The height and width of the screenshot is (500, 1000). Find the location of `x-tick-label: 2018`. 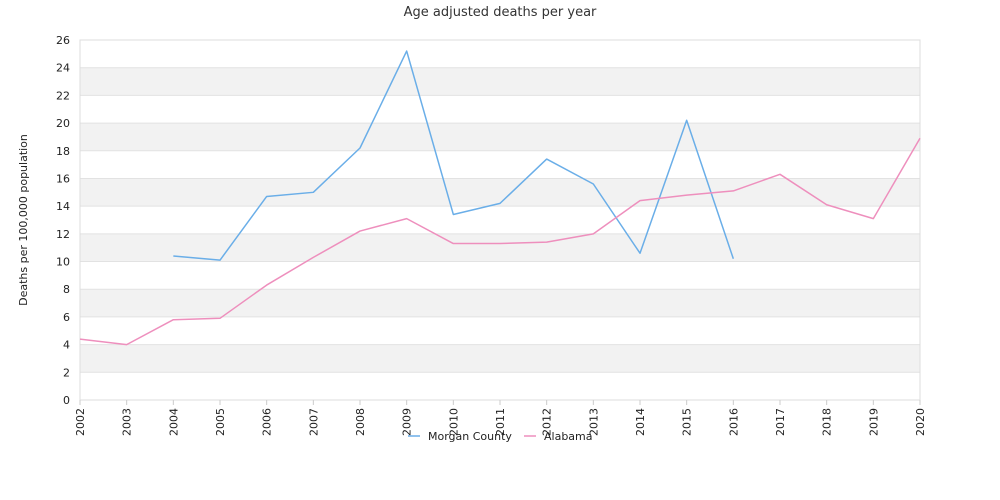

x-tick-label: 2018 is located at coordinates (827, 422).